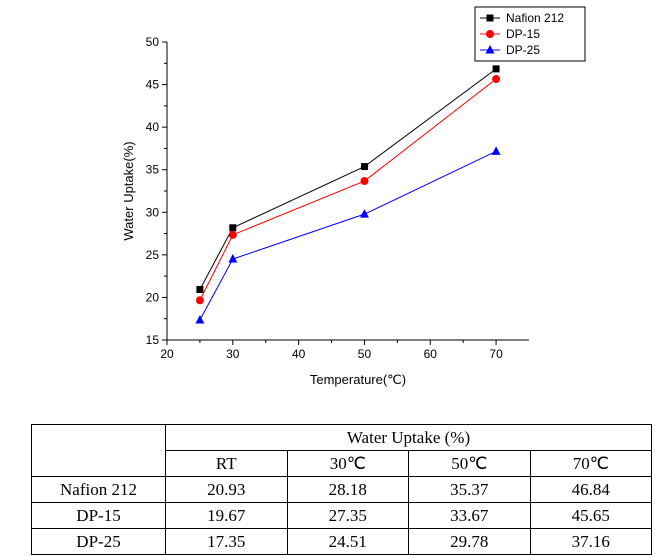  Describe the element at coordinates (167, 354) in the screenshot. I see `x-tick-label: 20` at that location.